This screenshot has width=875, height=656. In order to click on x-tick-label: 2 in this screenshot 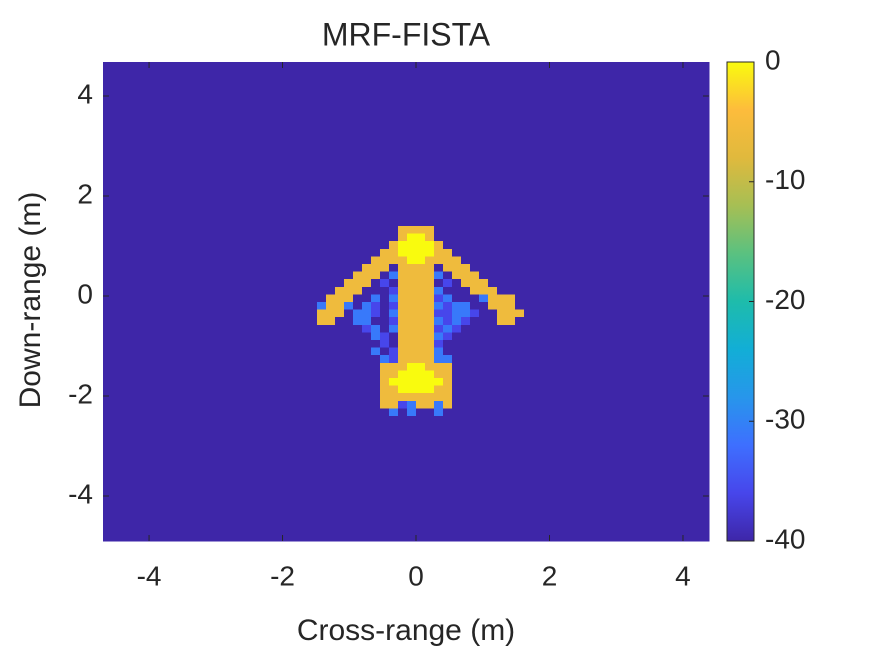, I will do `click(550, 575)`.